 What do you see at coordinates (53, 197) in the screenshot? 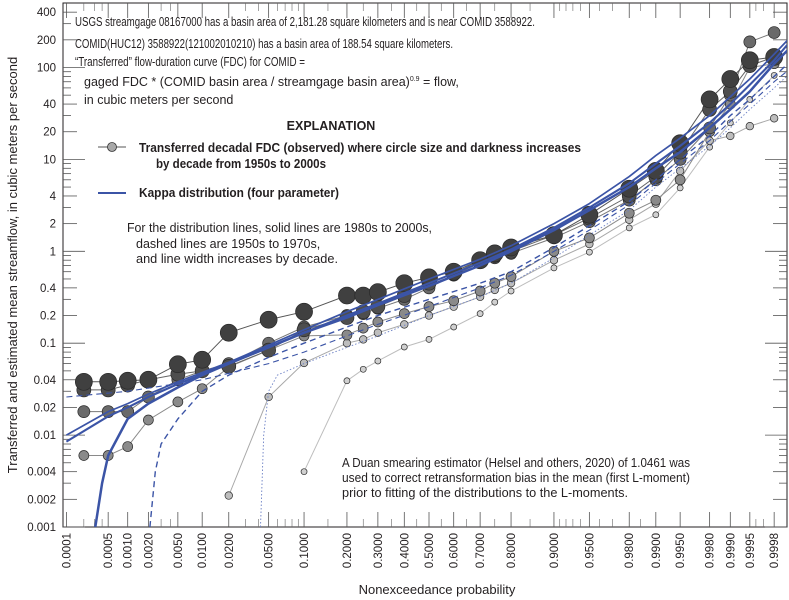
I see `y-tick-label: 4` at bounding box center [53, 197].